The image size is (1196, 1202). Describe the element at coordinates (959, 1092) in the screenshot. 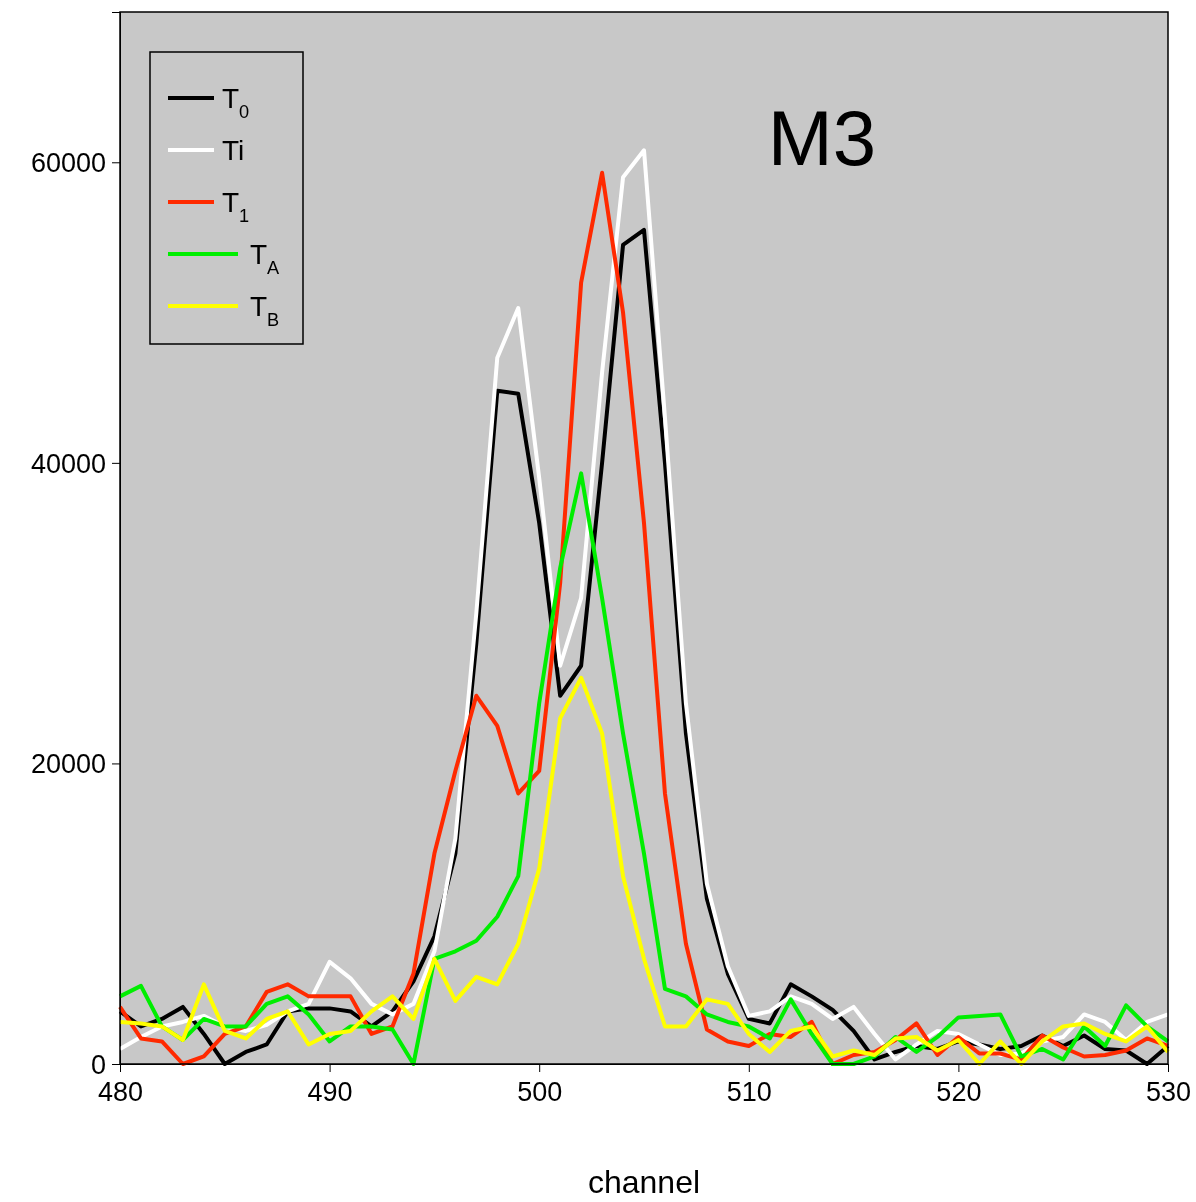

I see `x-tick-label: 520` at that location.